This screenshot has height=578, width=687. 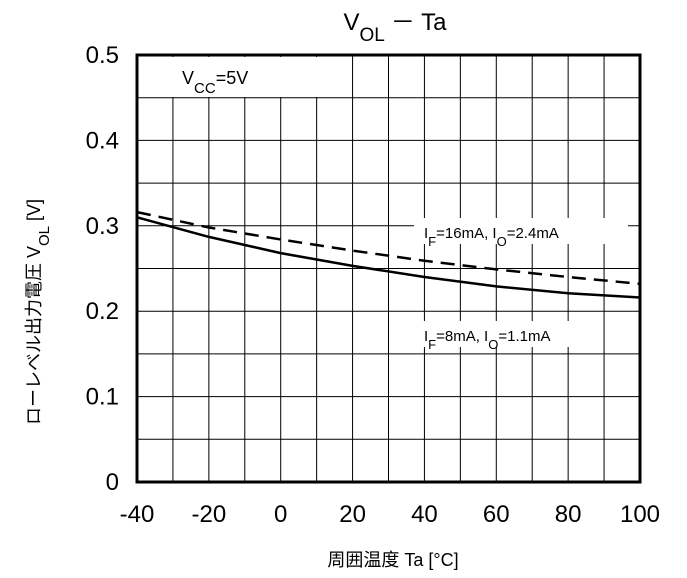 I want to click on vcc-condition: VCC=5V, so click(x=215, y=82).